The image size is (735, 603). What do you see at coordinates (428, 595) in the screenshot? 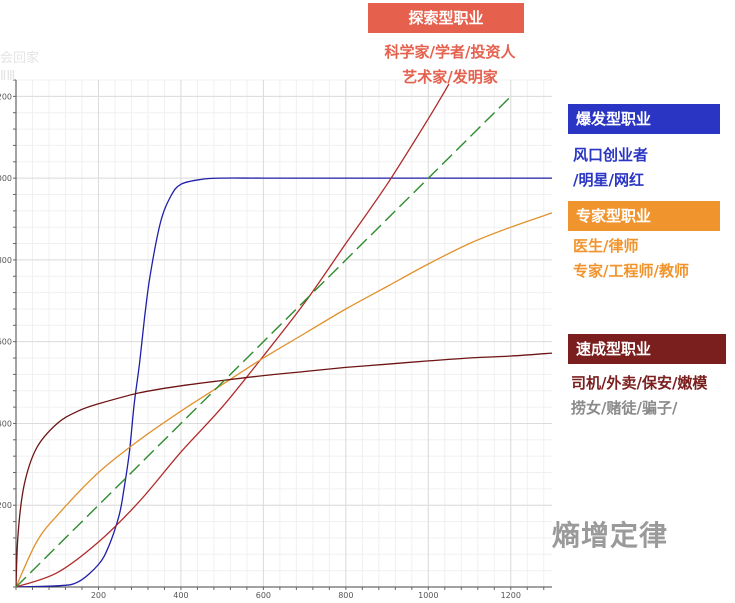
I see `x-tick-label: 1000` at bounding box center [428, 595].